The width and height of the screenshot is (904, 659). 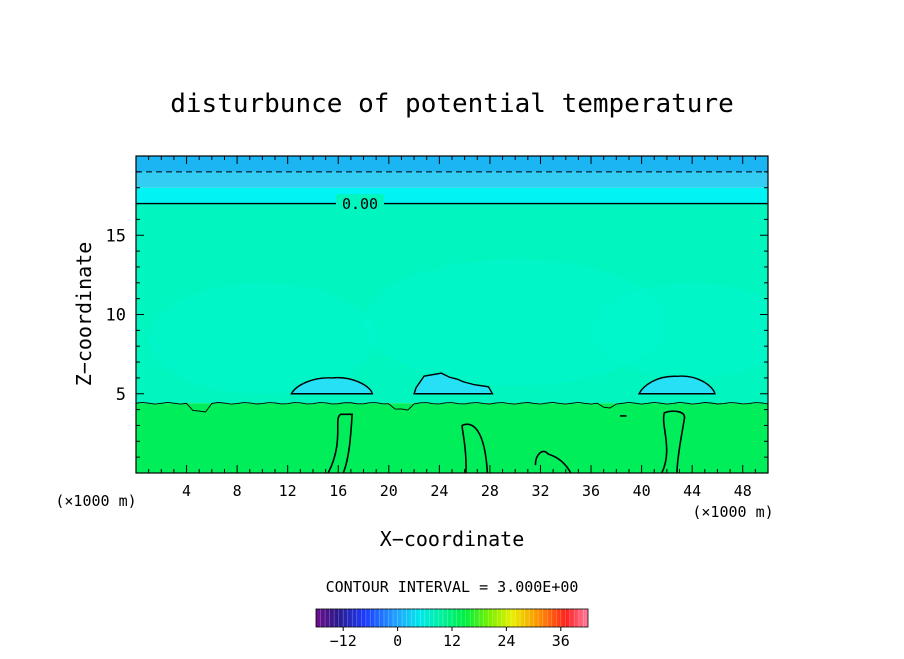 What do you see at coordinates (642, 491) in the screenshot?
I see `x-tick-label: 40` at bounding box center [642, 491].